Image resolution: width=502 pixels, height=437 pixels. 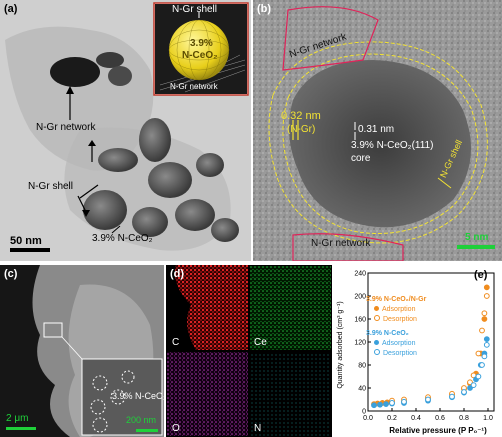 I want to click on ceo2-core, so click(x=380, y=144).